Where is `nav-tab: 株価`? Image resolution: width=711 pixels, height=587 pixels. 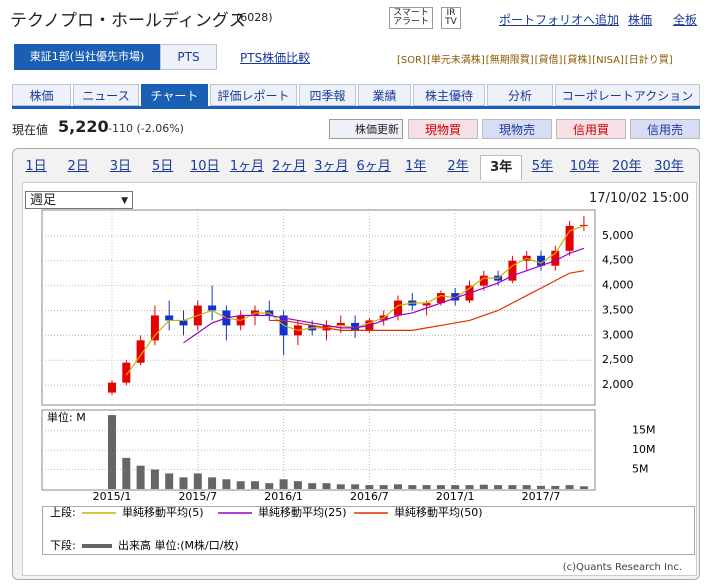
nav-tab: 株価 is located at coordinates (41, 95).